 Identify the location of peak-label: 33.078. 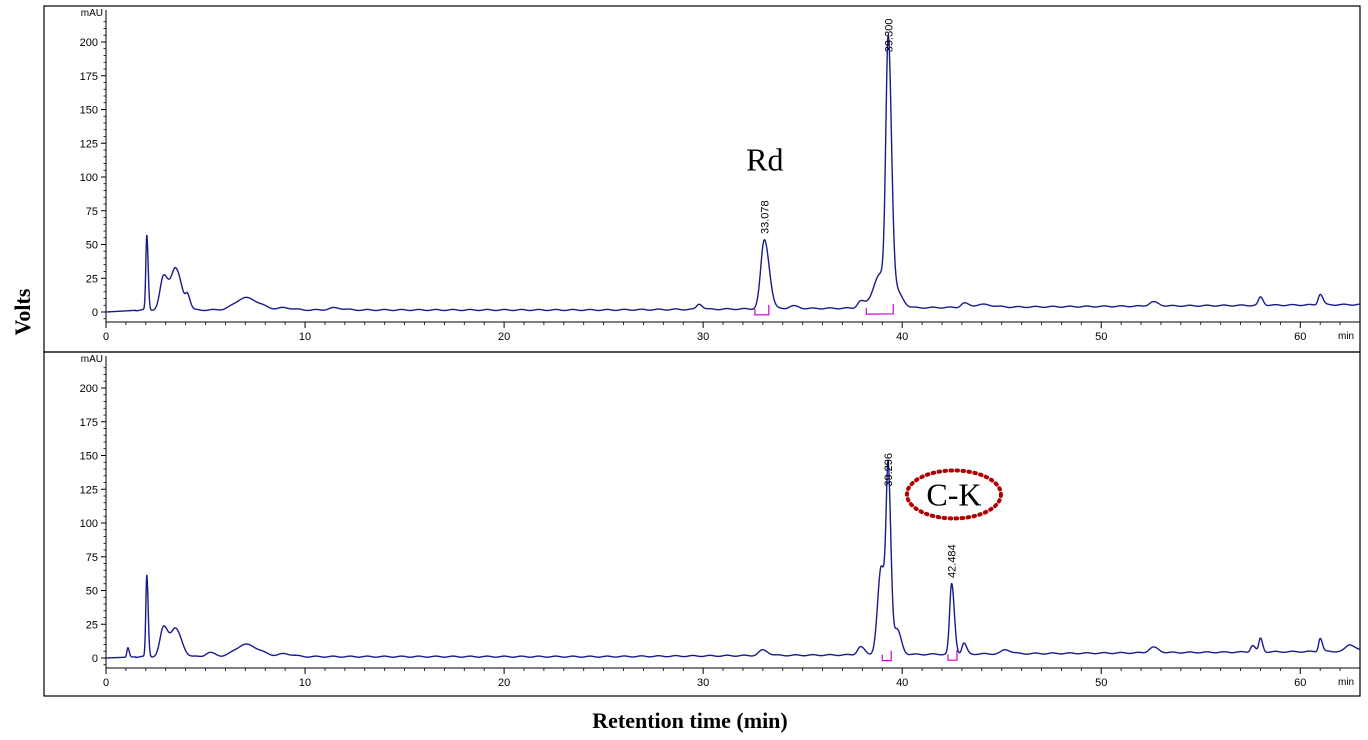
(765, 217).